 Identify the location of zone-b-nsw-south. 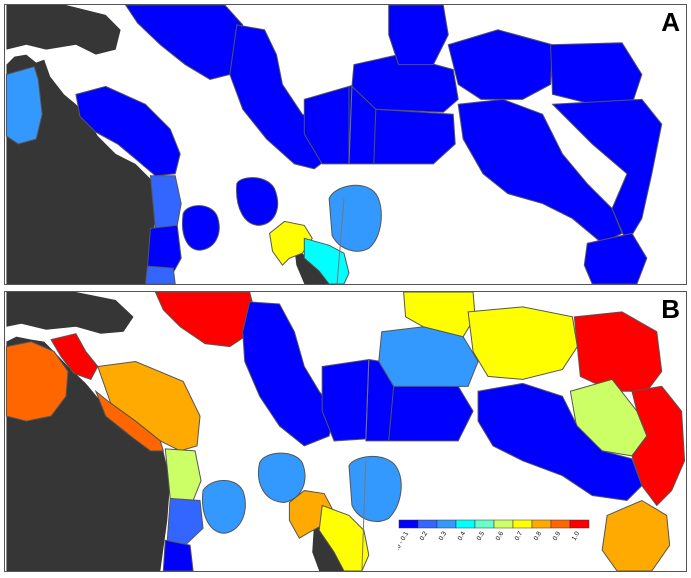
(185, 521).